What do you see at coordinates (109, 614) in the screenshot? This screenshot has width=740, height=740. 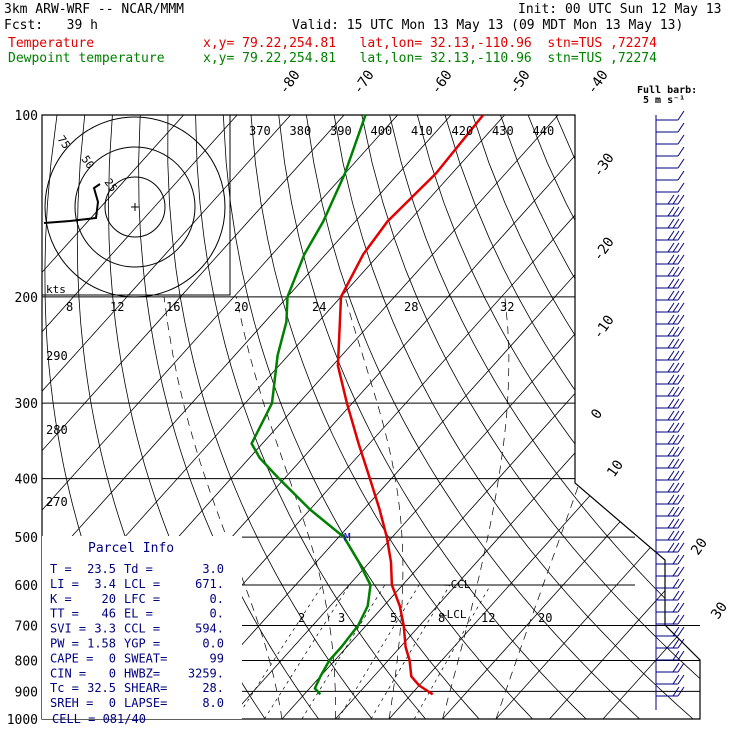 I see `parcel-value: 46` at bounding box center [109, 614].